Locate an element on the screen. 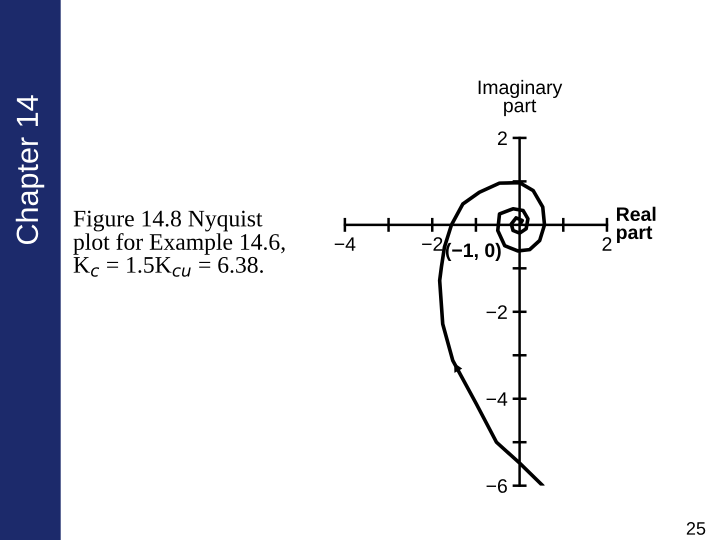  y-tick-label: −6 is located at coordinates (496, 486).